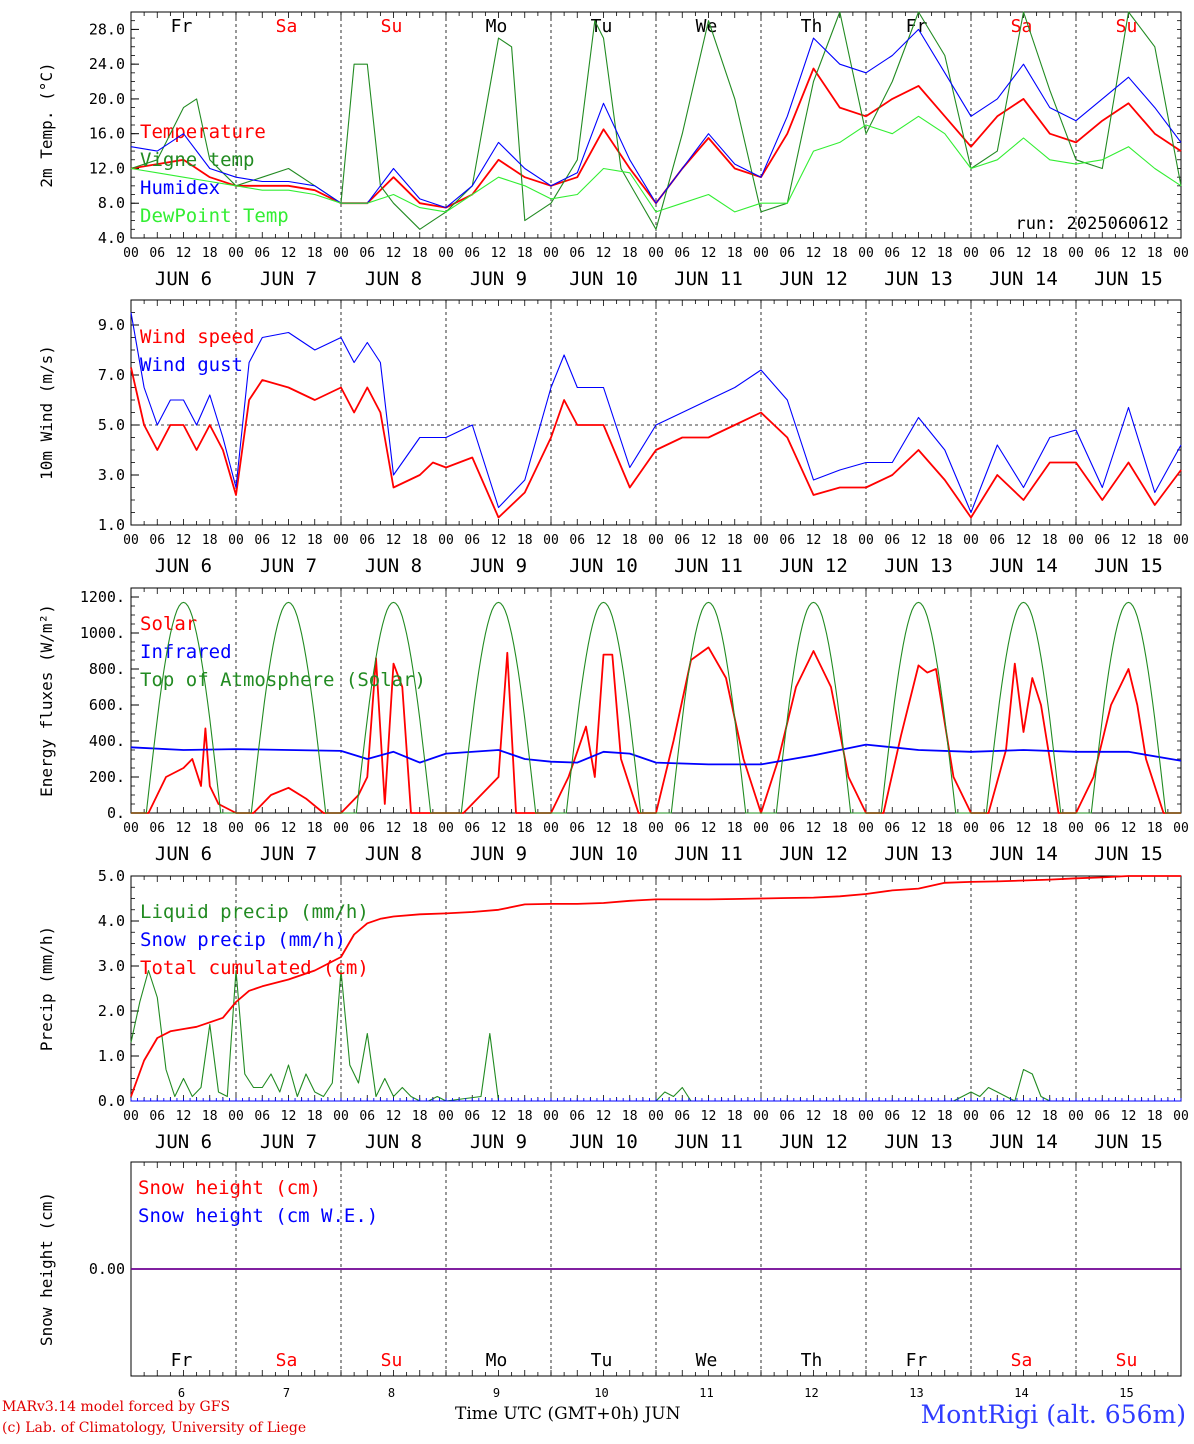 Image resolution: width=1194 pixels, height=1444 pixels. What do you see at coordinates (111, 876) in the screenshot?
I see `y-tick-label: 5.0` at bounding box center [111, 876].